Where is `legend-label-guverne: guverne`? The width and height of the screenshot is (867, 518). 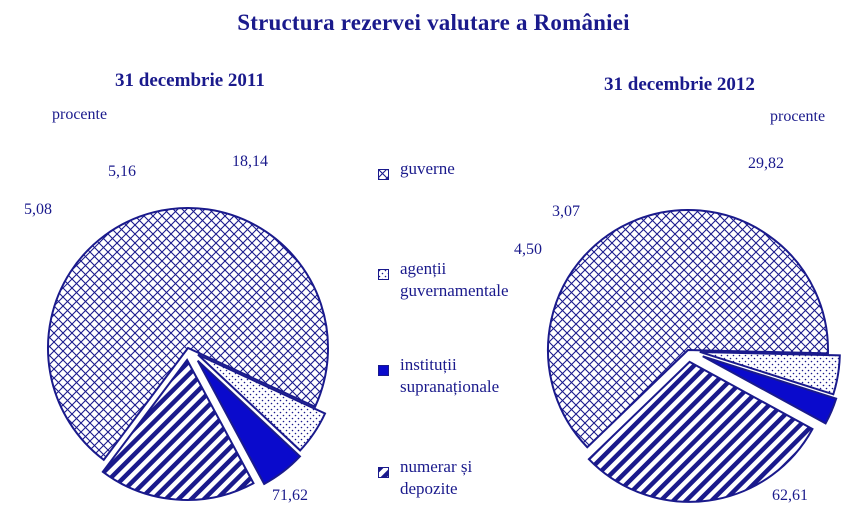 legend-label-guverne: guverne is located at coordinates (427, 168).